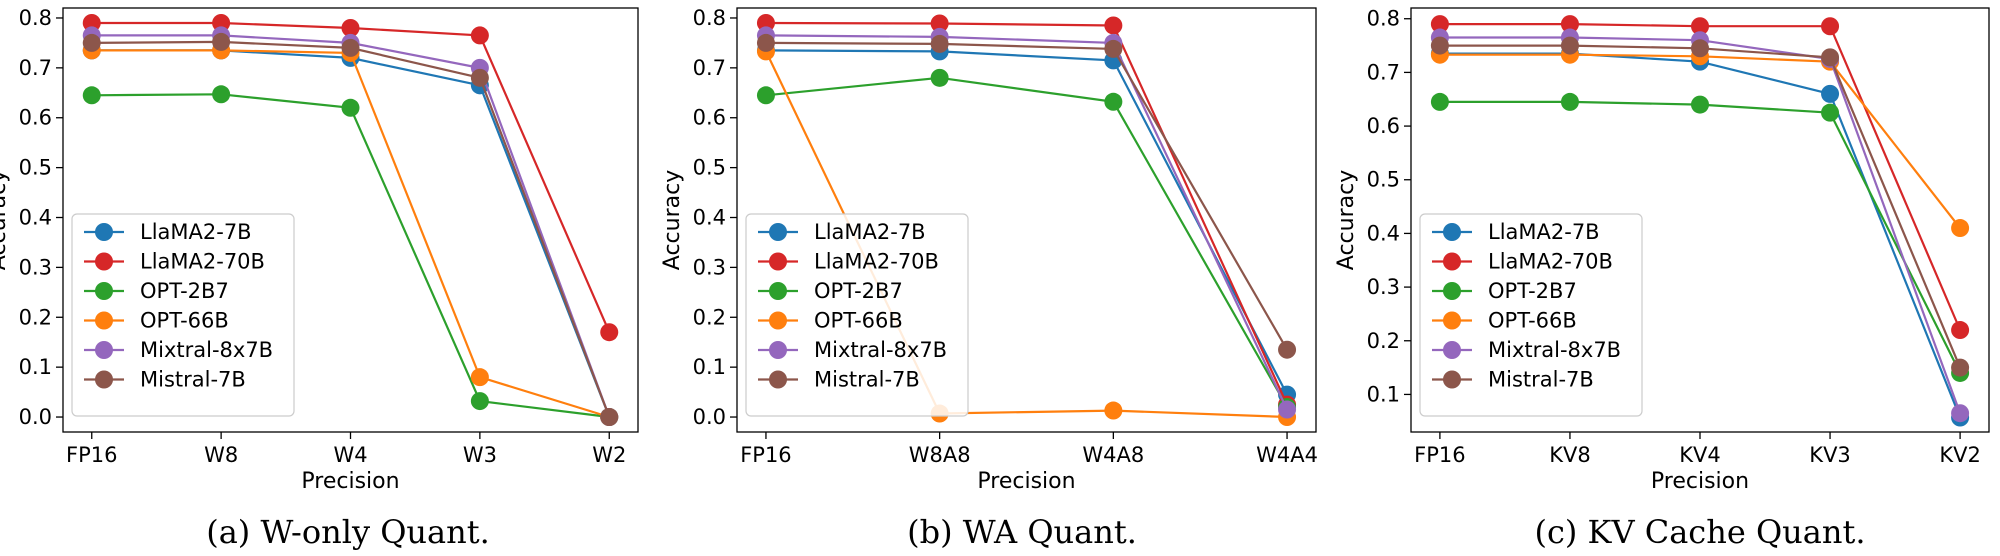 This screenshot has width=2000, height=556. I want to click on x-tick-label: W3, so click(480, 455).